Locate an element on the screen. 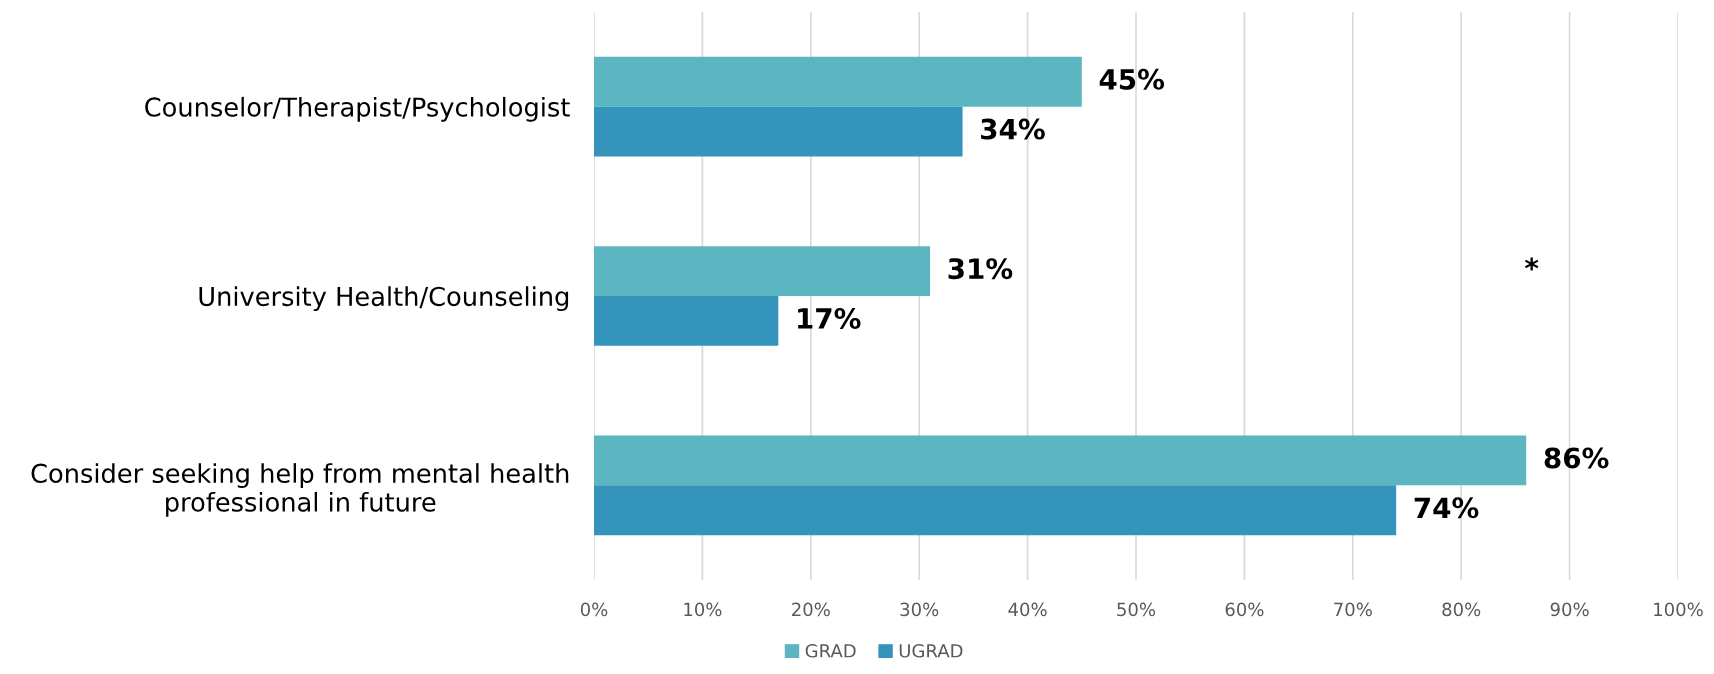 The width and height of the screenshot is (1714, 674). y-tick-label: Counselor/Therapist/Psychologist is located at coordinates (357, 109).